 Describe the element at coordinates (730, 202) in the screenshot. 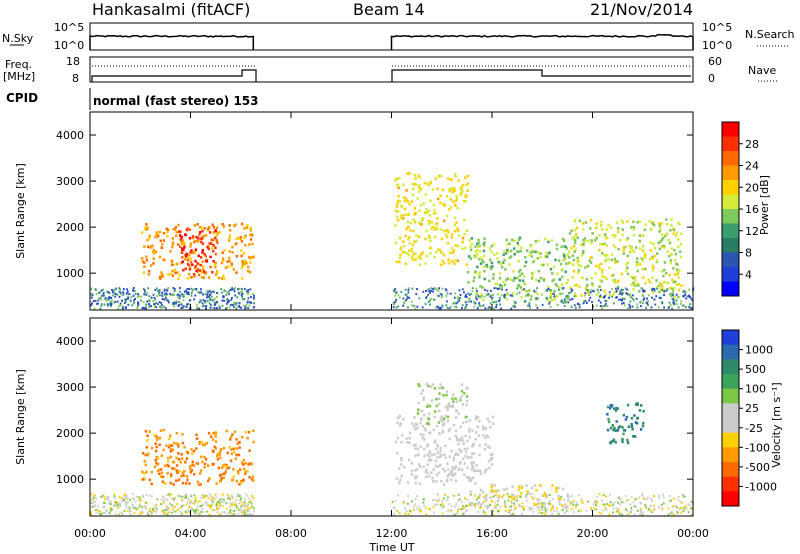

I see `colorbar-segment` at that location.